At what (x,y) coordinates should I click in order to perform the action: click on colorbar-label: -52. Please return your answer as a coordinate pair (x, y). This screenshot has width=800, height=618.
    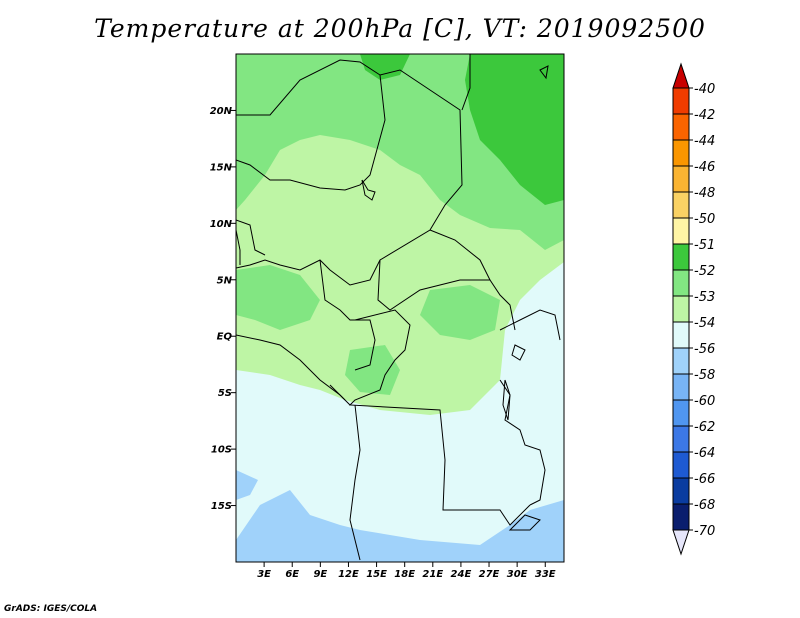
    Looking at the image, I should click on (704, 271).